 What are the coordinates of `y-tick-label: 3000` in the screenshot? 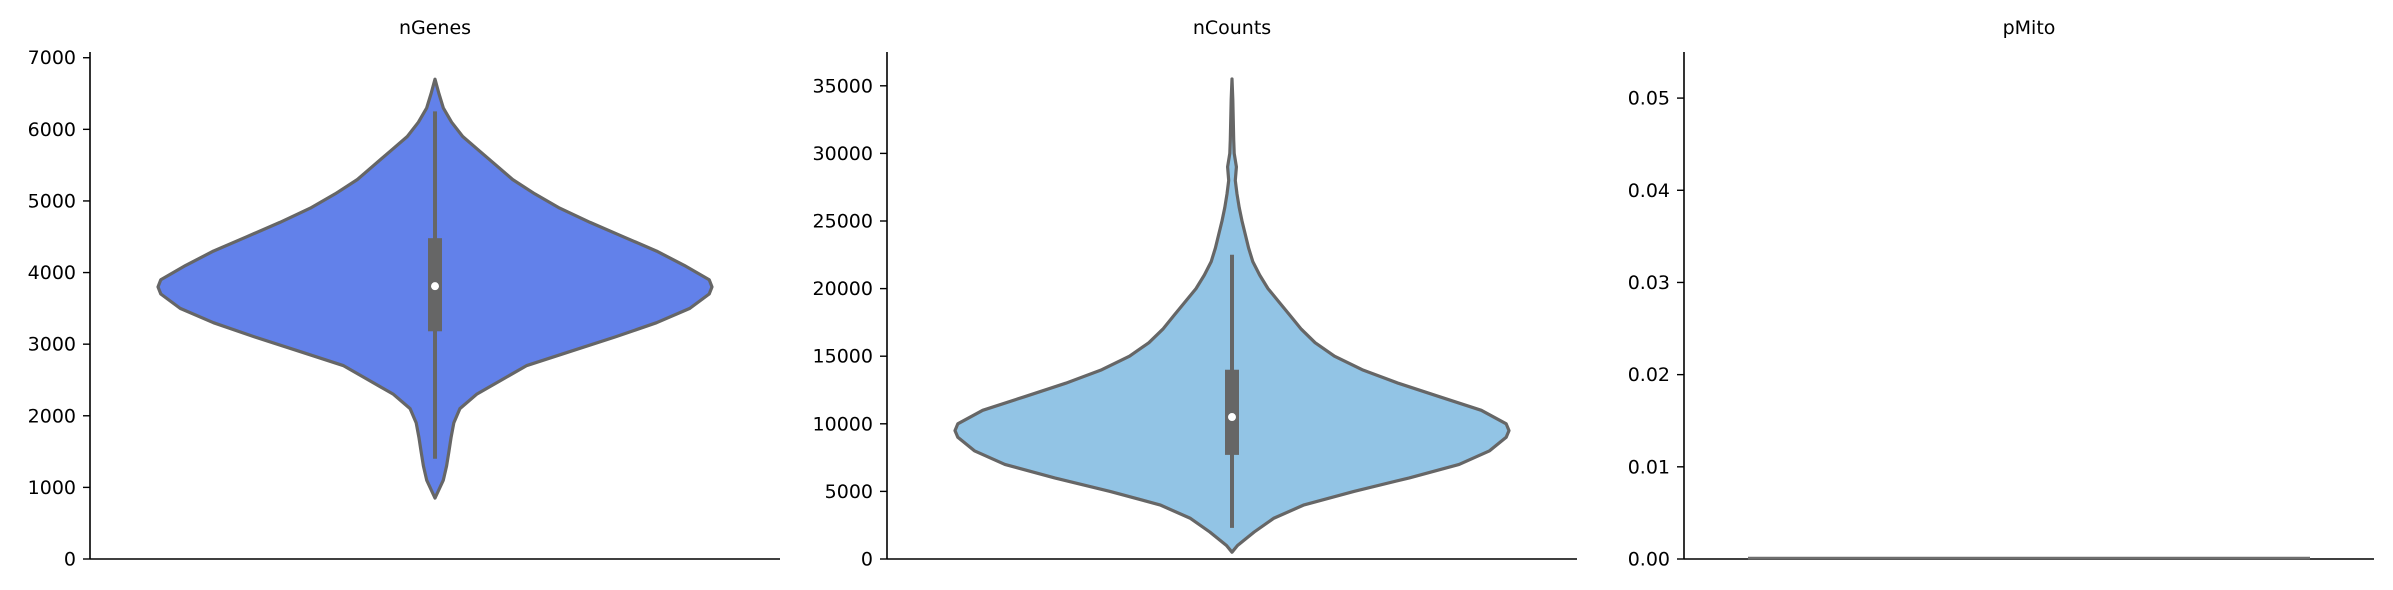 It's located at (52, 345).